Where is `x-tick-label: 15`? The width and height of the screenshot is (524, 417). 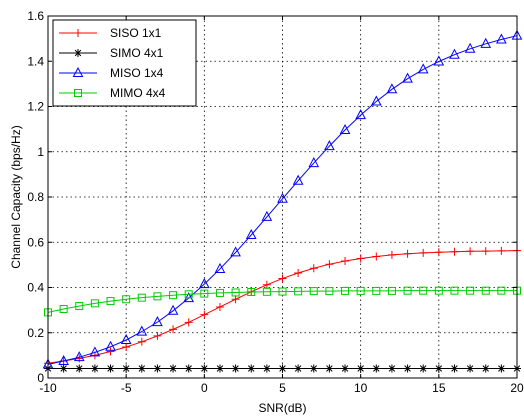
x-tick-label: 15 is located at coordinates (439, 388).